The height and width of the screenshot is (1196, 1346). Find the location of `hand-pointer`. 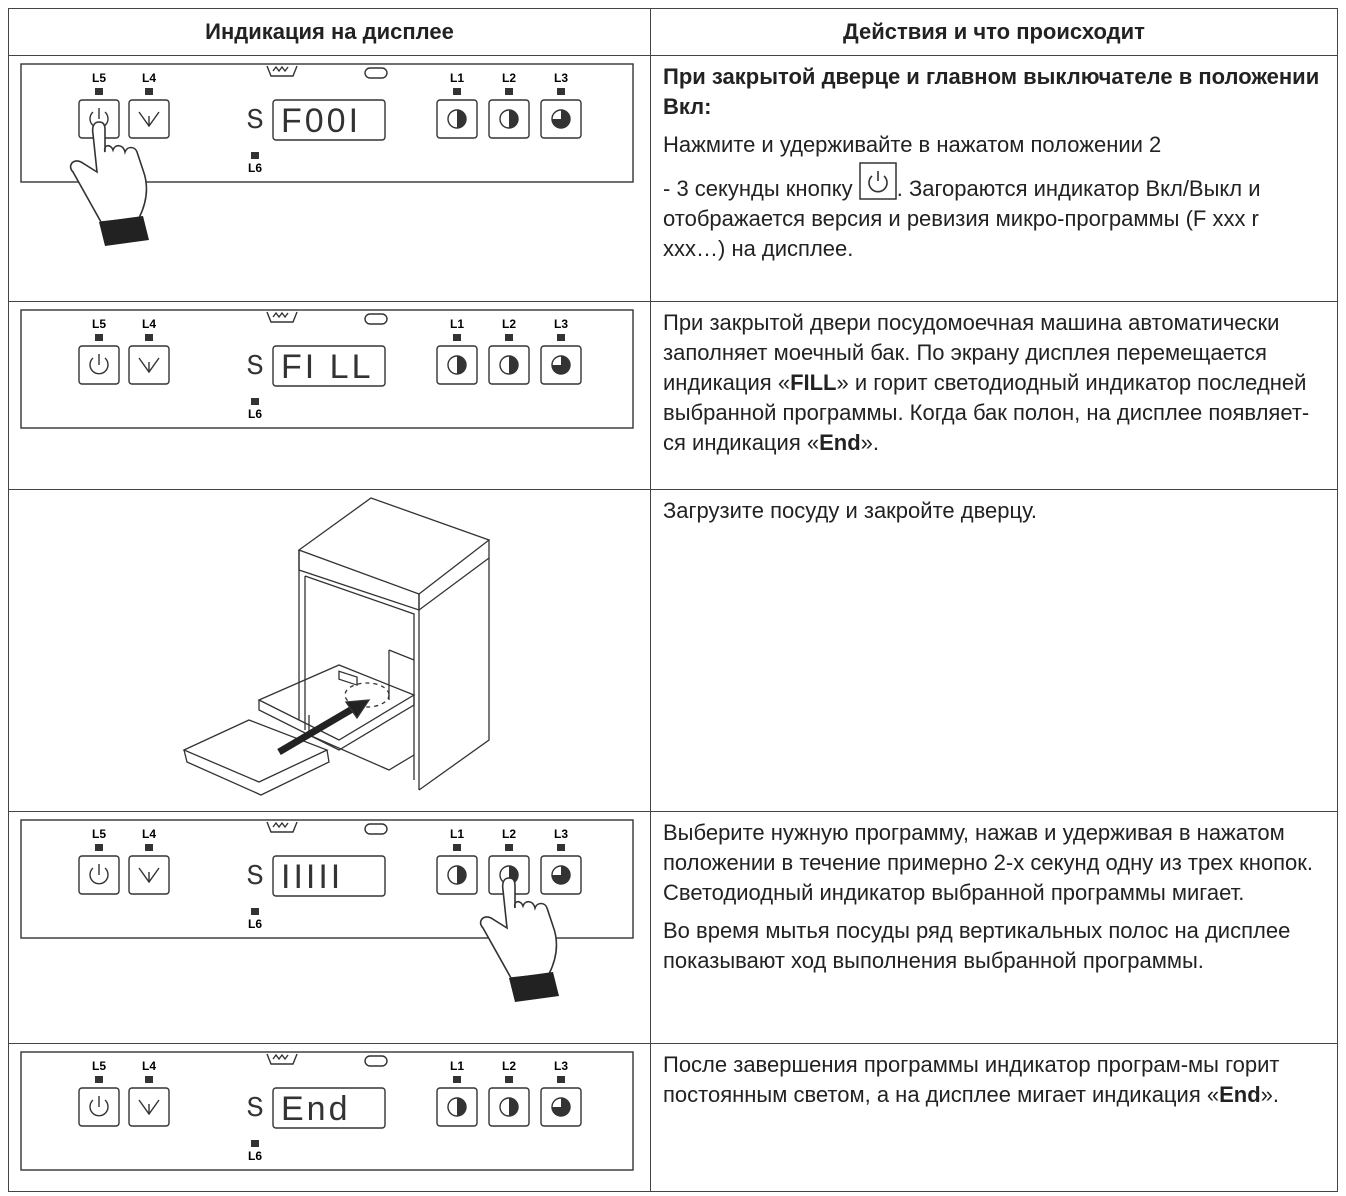

hand-pointer is located at coordinates (109, 183).